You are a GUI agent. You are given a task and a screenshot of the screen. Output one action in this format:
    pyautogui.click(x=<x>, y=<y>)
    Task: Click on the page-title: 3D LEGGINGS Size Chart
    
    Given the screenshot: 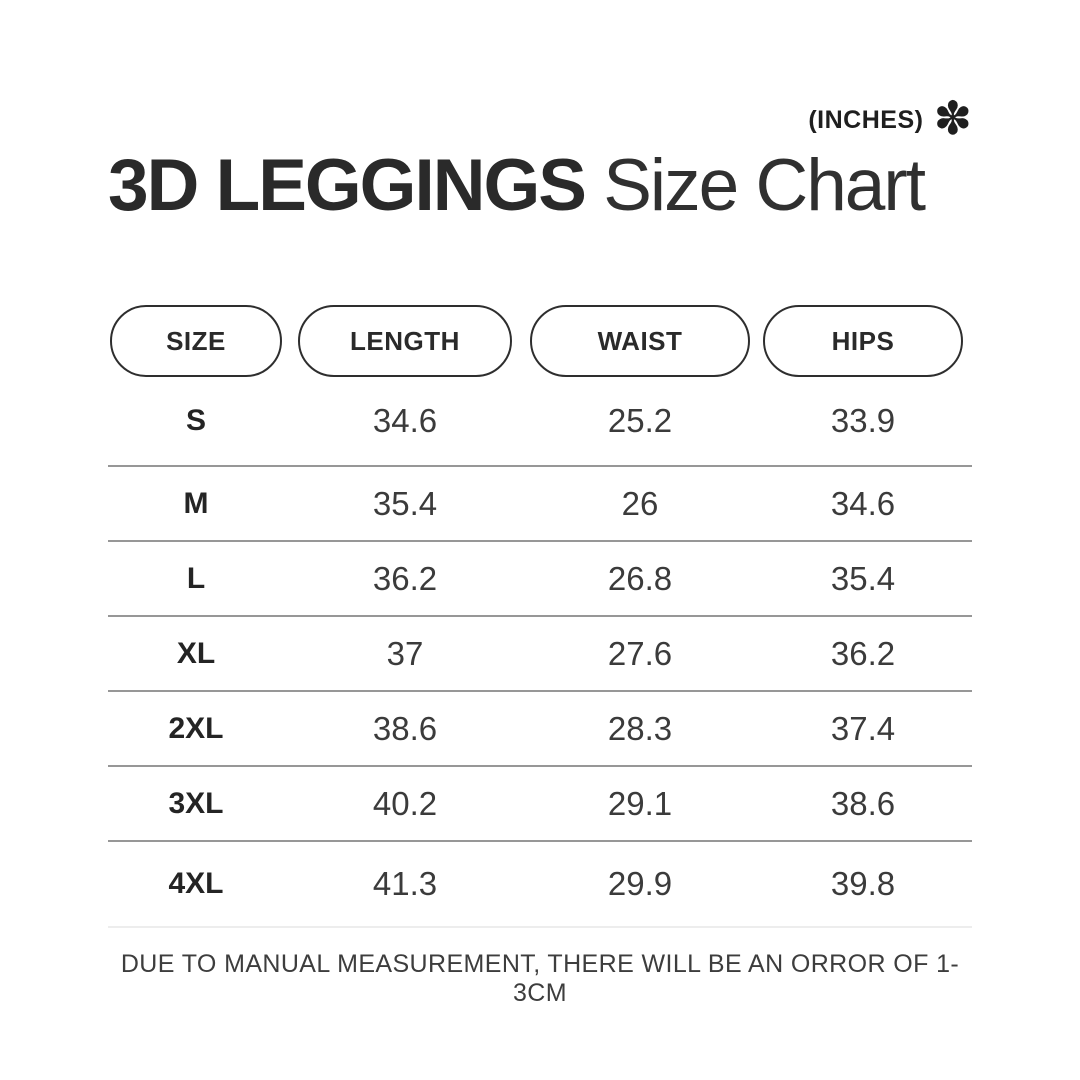 What is the action you would take?
    pyautogui.click(x=540, y=186)
    